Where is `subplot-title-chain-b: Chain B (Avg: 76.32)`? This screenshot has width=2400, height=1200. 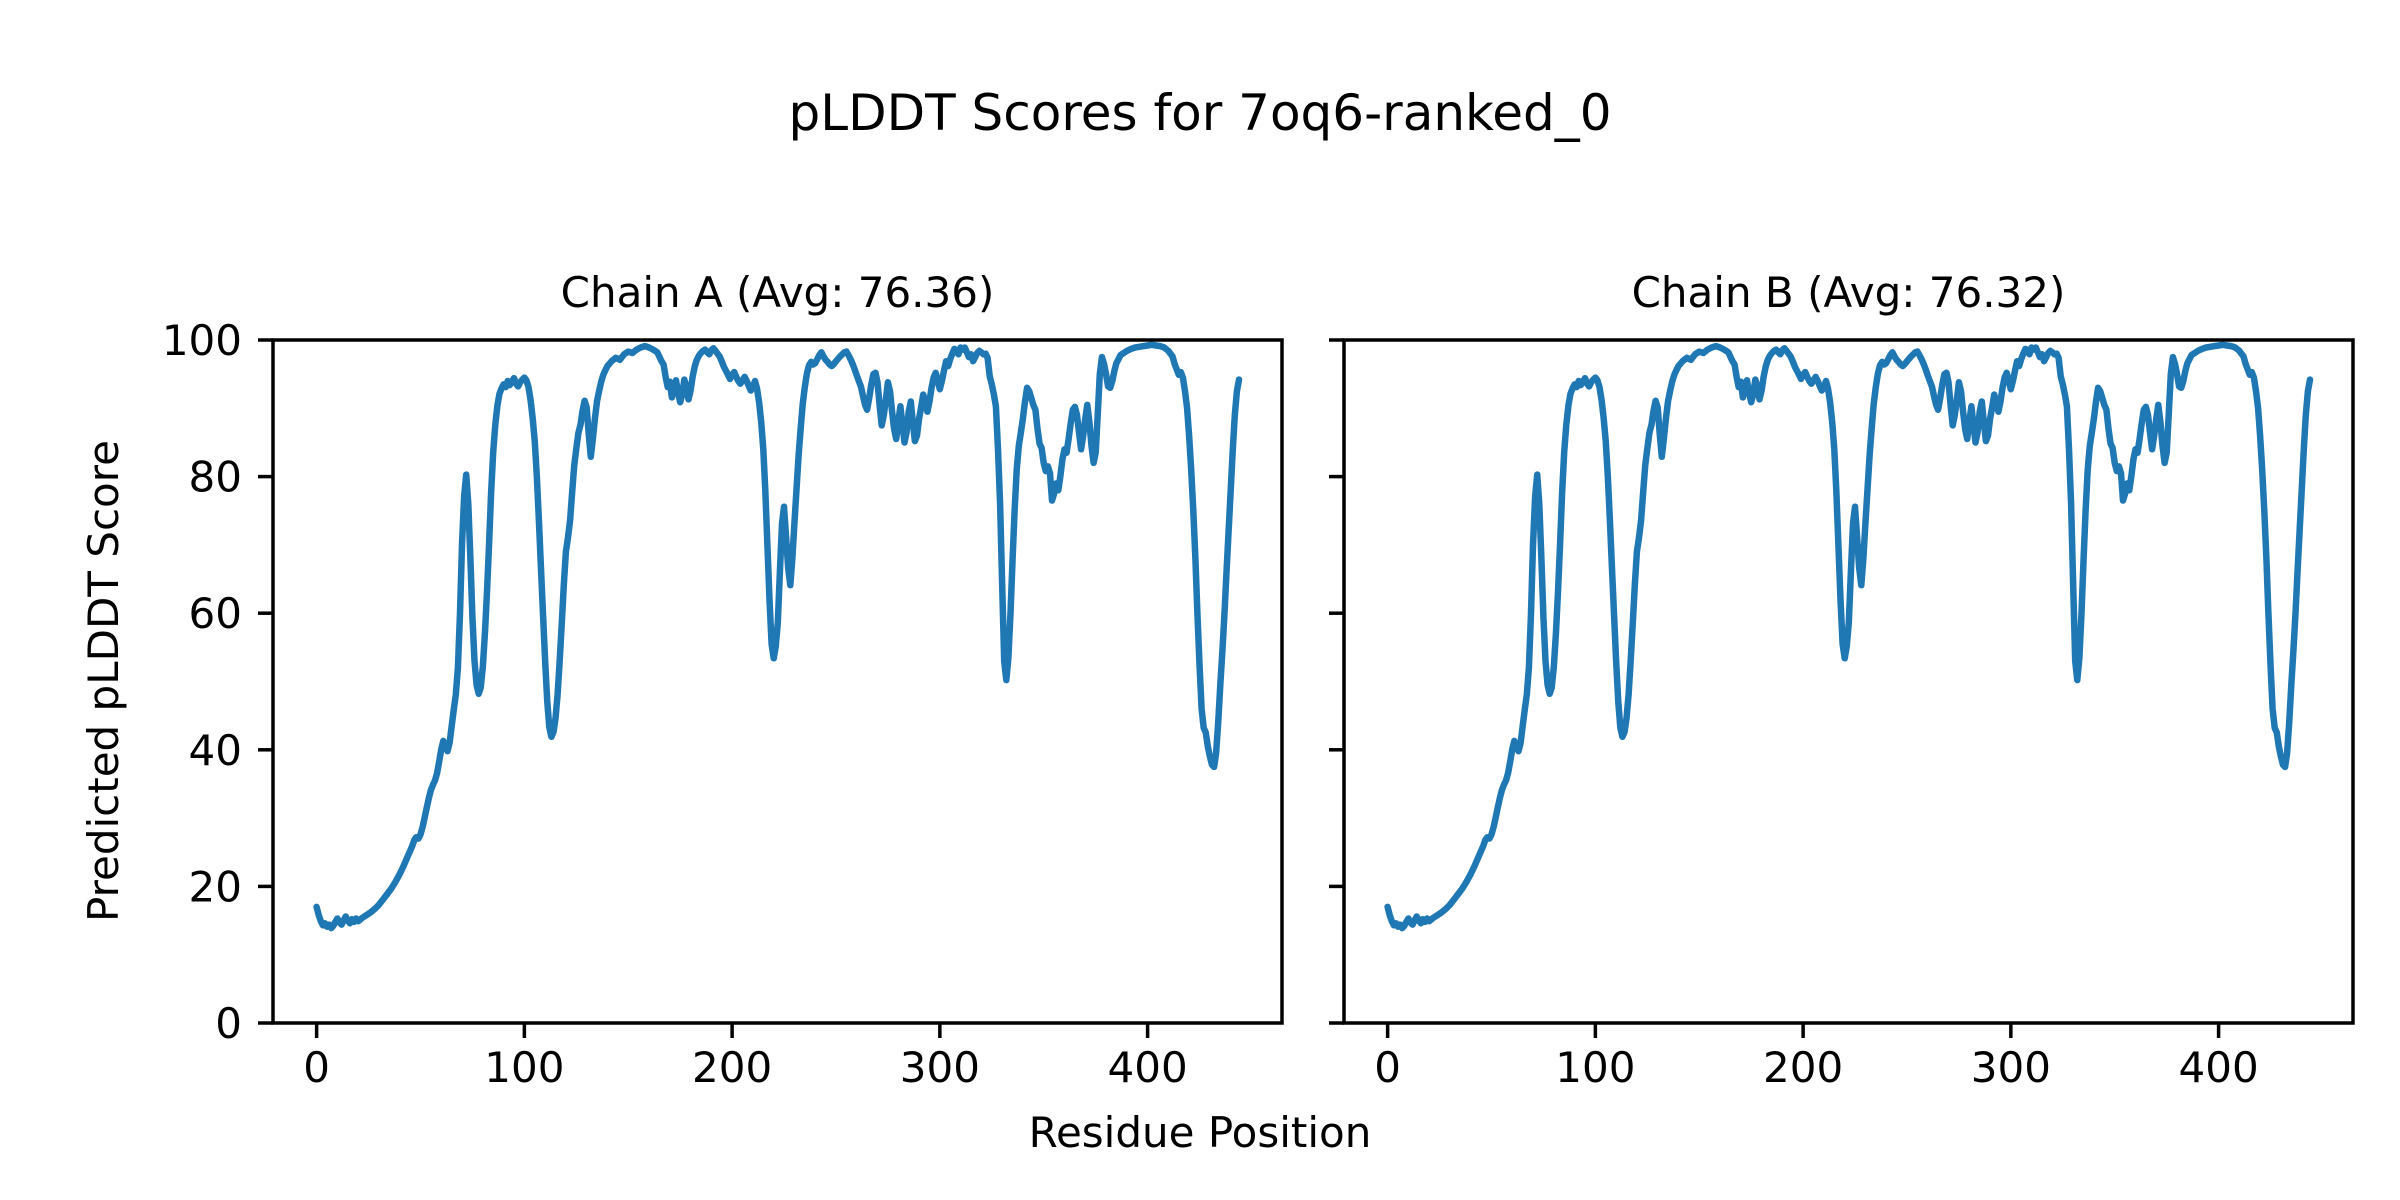
subplot-title-chain-b: Chain B (Avg: 76.32) is located at coordinates (1848, 292).